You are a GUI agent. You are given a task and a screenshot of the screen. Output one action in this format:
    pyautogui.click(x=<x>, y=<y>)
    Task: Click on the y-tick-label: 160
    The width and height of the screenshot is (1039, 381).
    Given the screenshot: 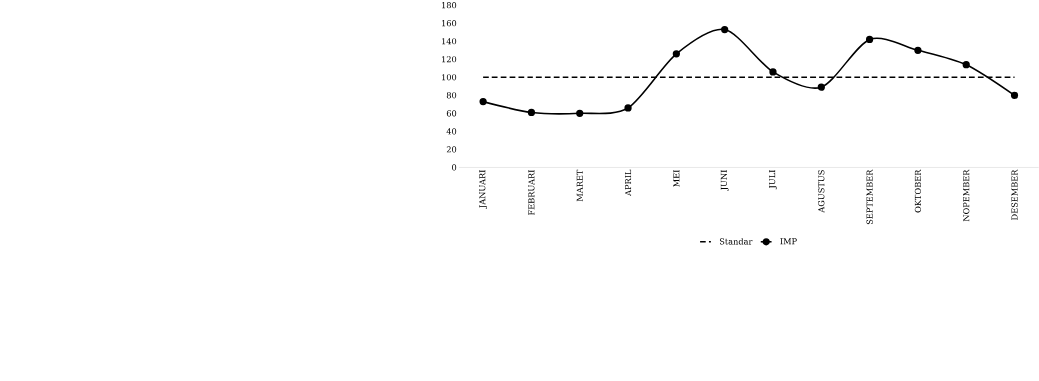 What is the action you would take?
    pyautogui.click(x=449, y=23)
    